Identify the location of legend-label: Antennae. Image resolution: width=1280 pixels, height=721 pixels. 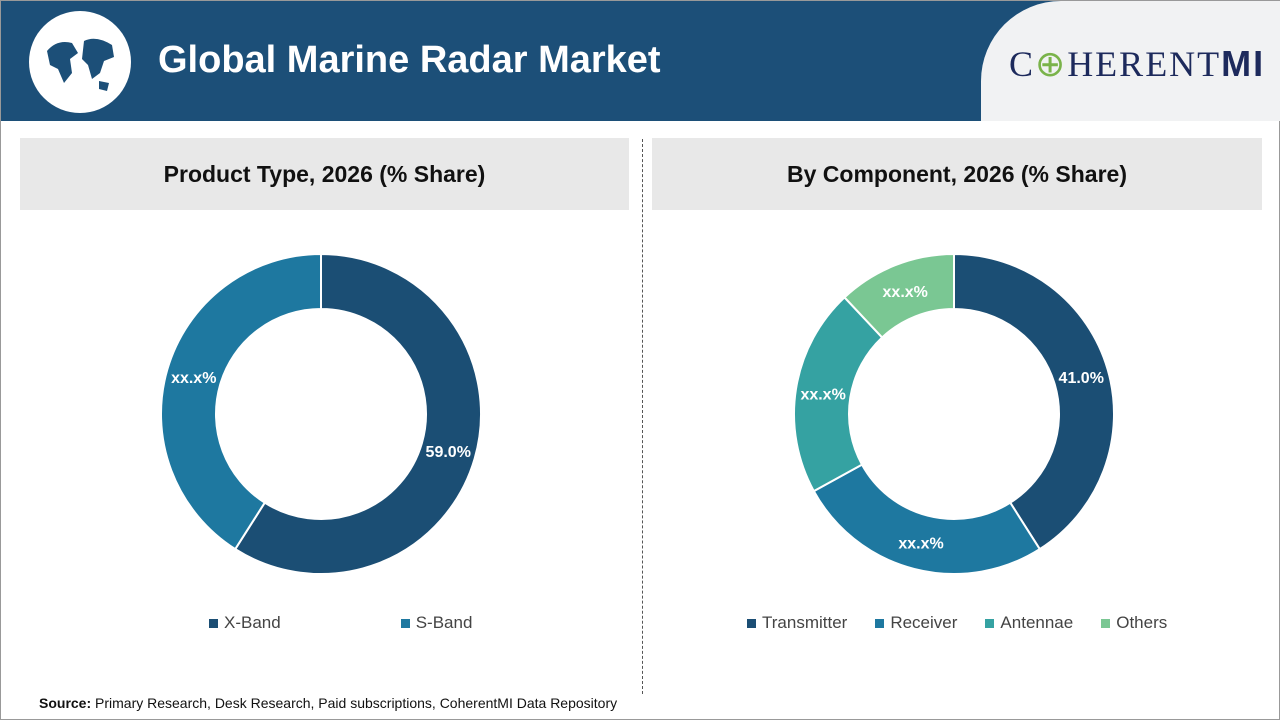
(1037, 622).